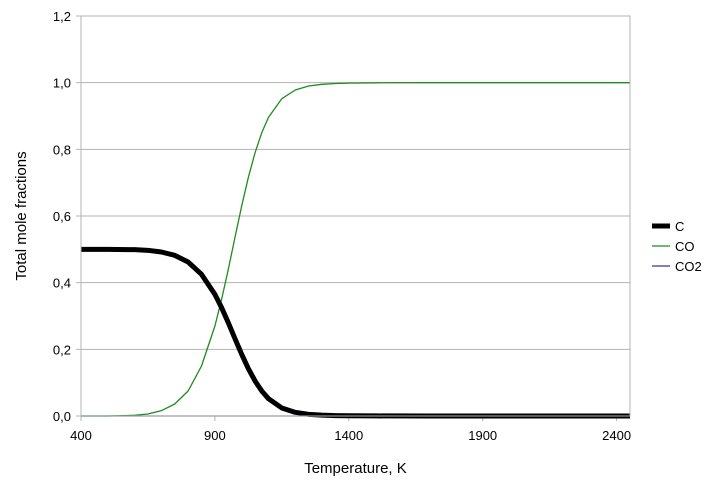 The width and height of the screenshot is (722, 495). I want to click on y-tick-label: 0,2, so click(62, 349).